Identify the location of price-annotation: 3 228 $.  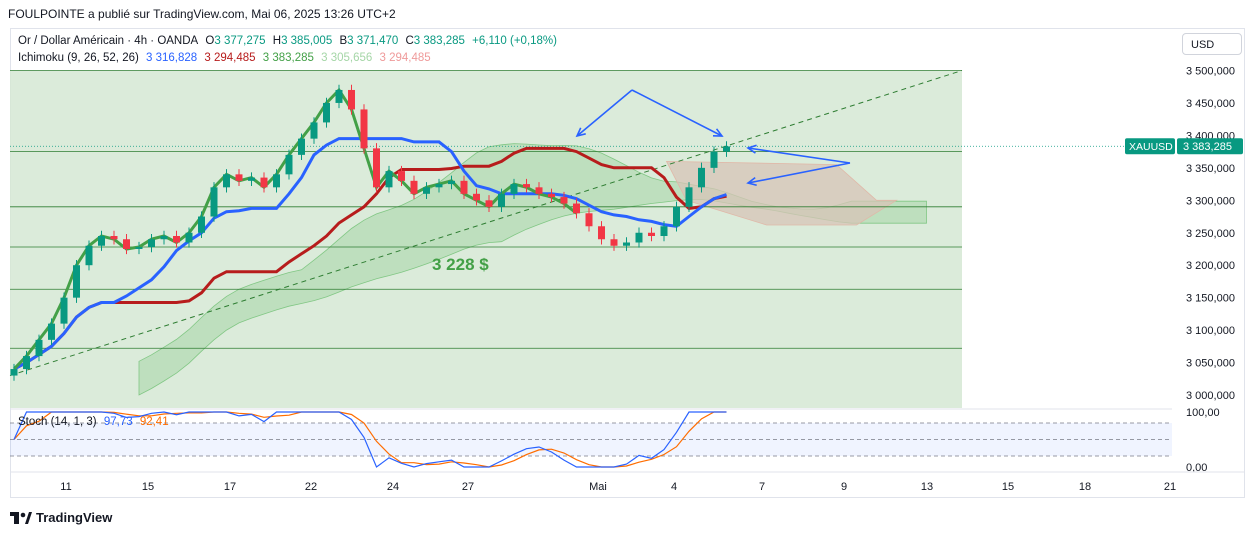
(460, 264).